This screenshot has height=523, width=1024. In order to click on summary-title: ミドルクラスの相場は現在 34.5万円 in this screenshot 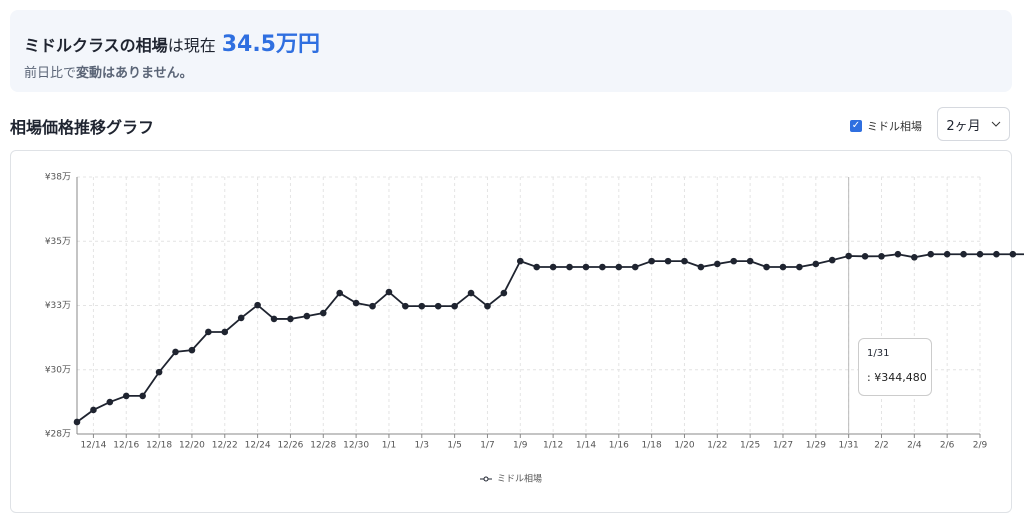, I will do `click(172, 42)`.